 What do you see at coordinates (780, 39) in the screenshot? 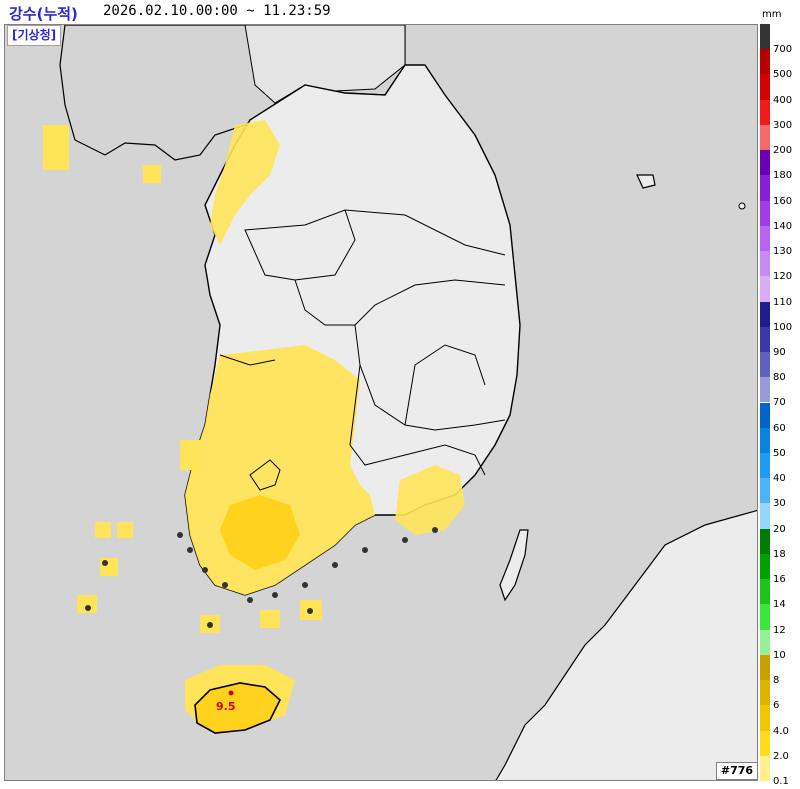
I see `legend-level: 700` at bounding box center [780, 39].